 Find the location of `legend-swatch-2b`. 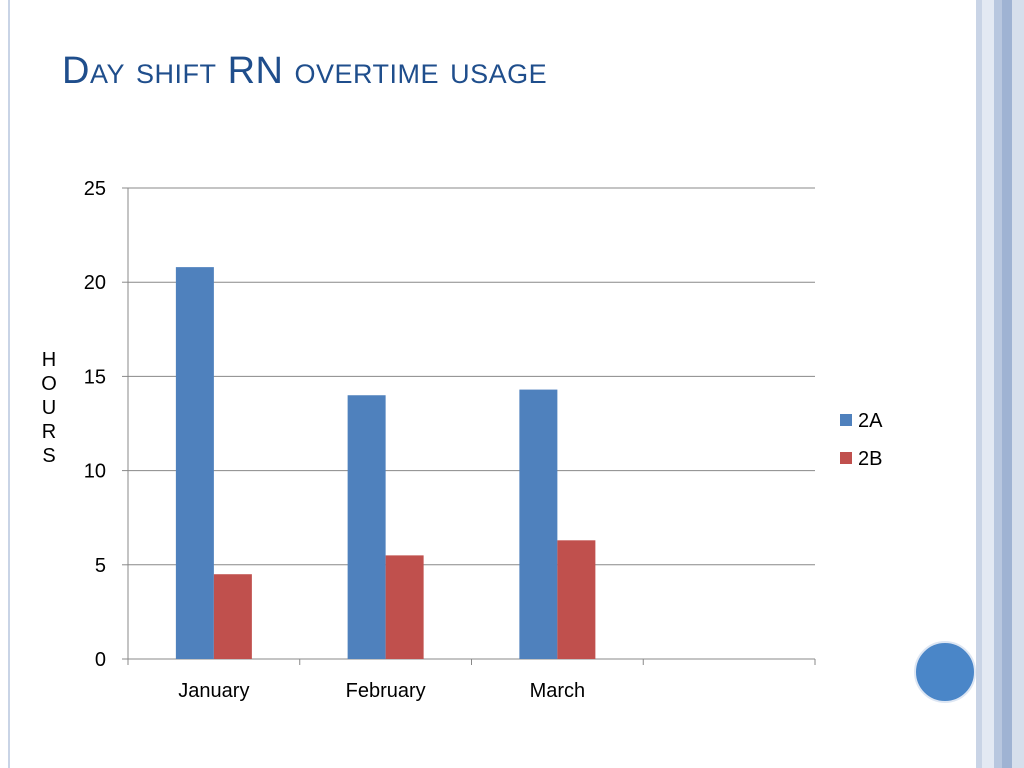

legend-swatch-2b is located at coordinates (846, 458).